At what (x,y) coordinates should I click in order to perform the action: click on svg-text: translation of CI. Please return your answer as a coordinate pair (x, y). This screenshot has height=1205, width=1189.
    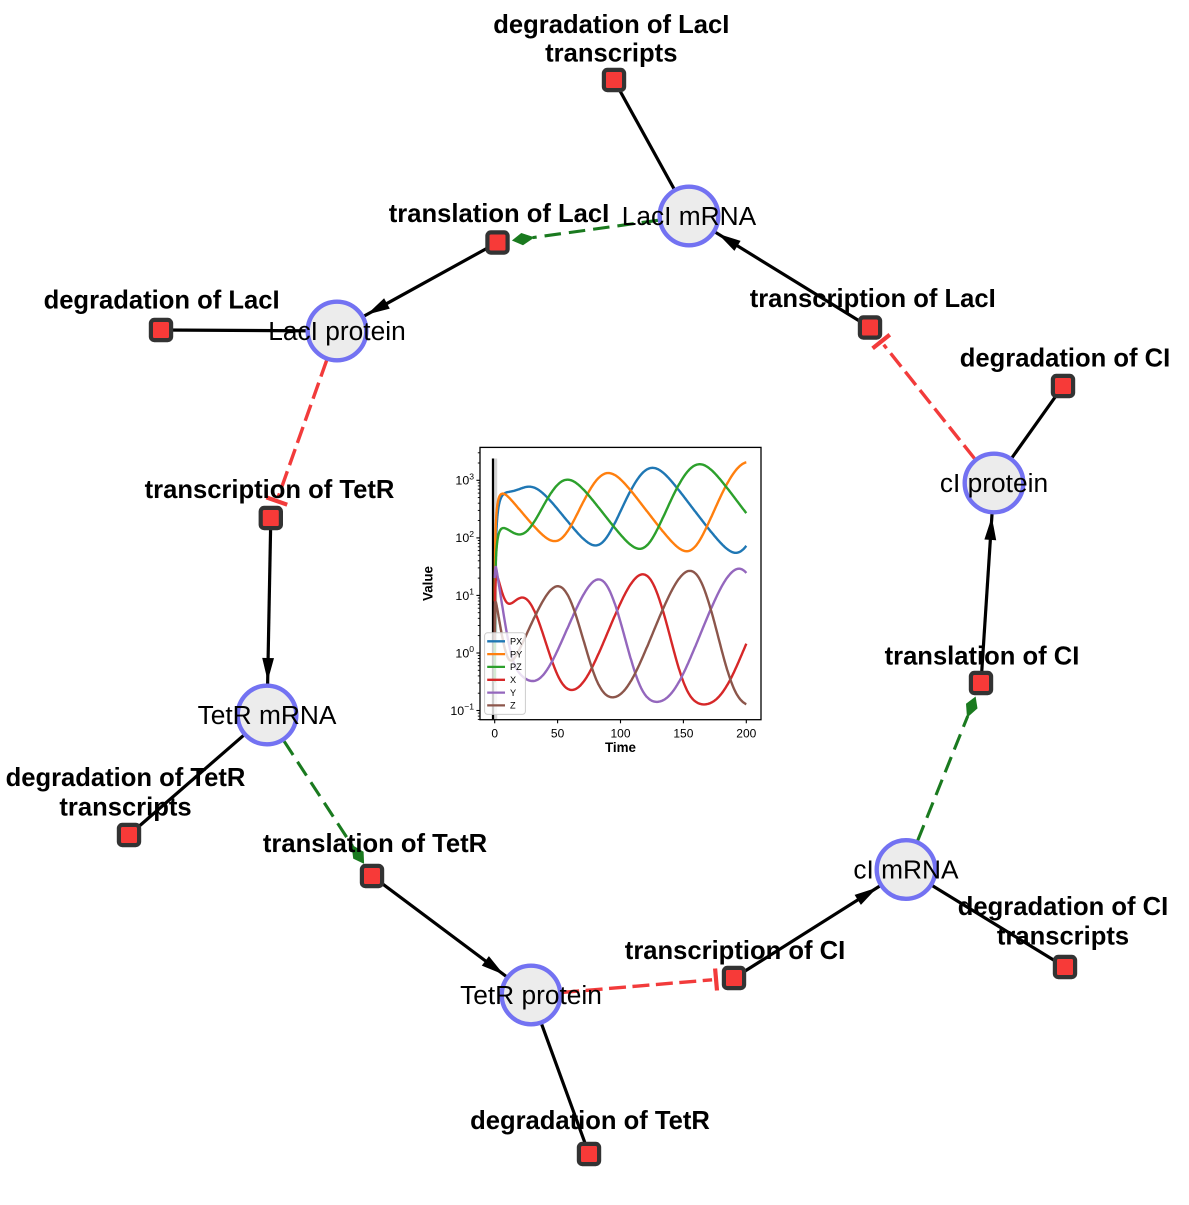
    Looking at the image, I should click on (982, 657).